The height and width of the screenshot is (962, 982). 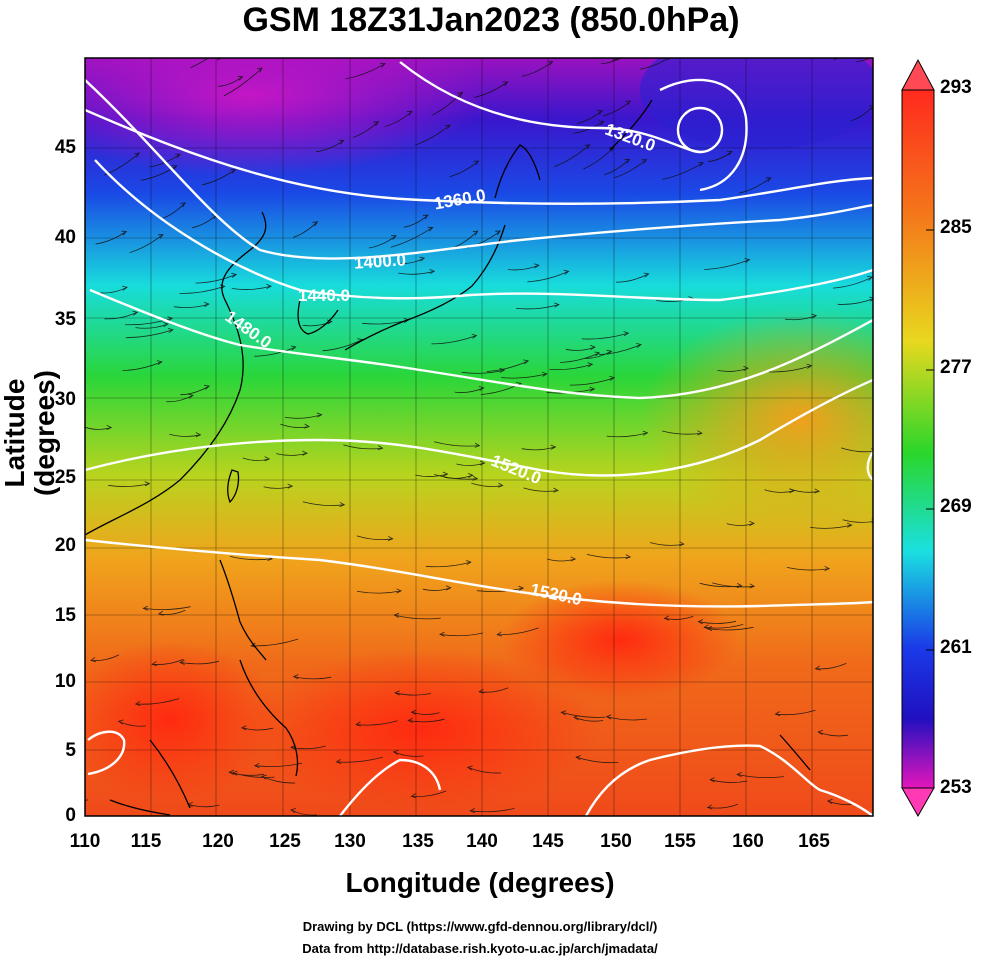 I want to click on y-tick-15: 15, so click(x=65, y=615).